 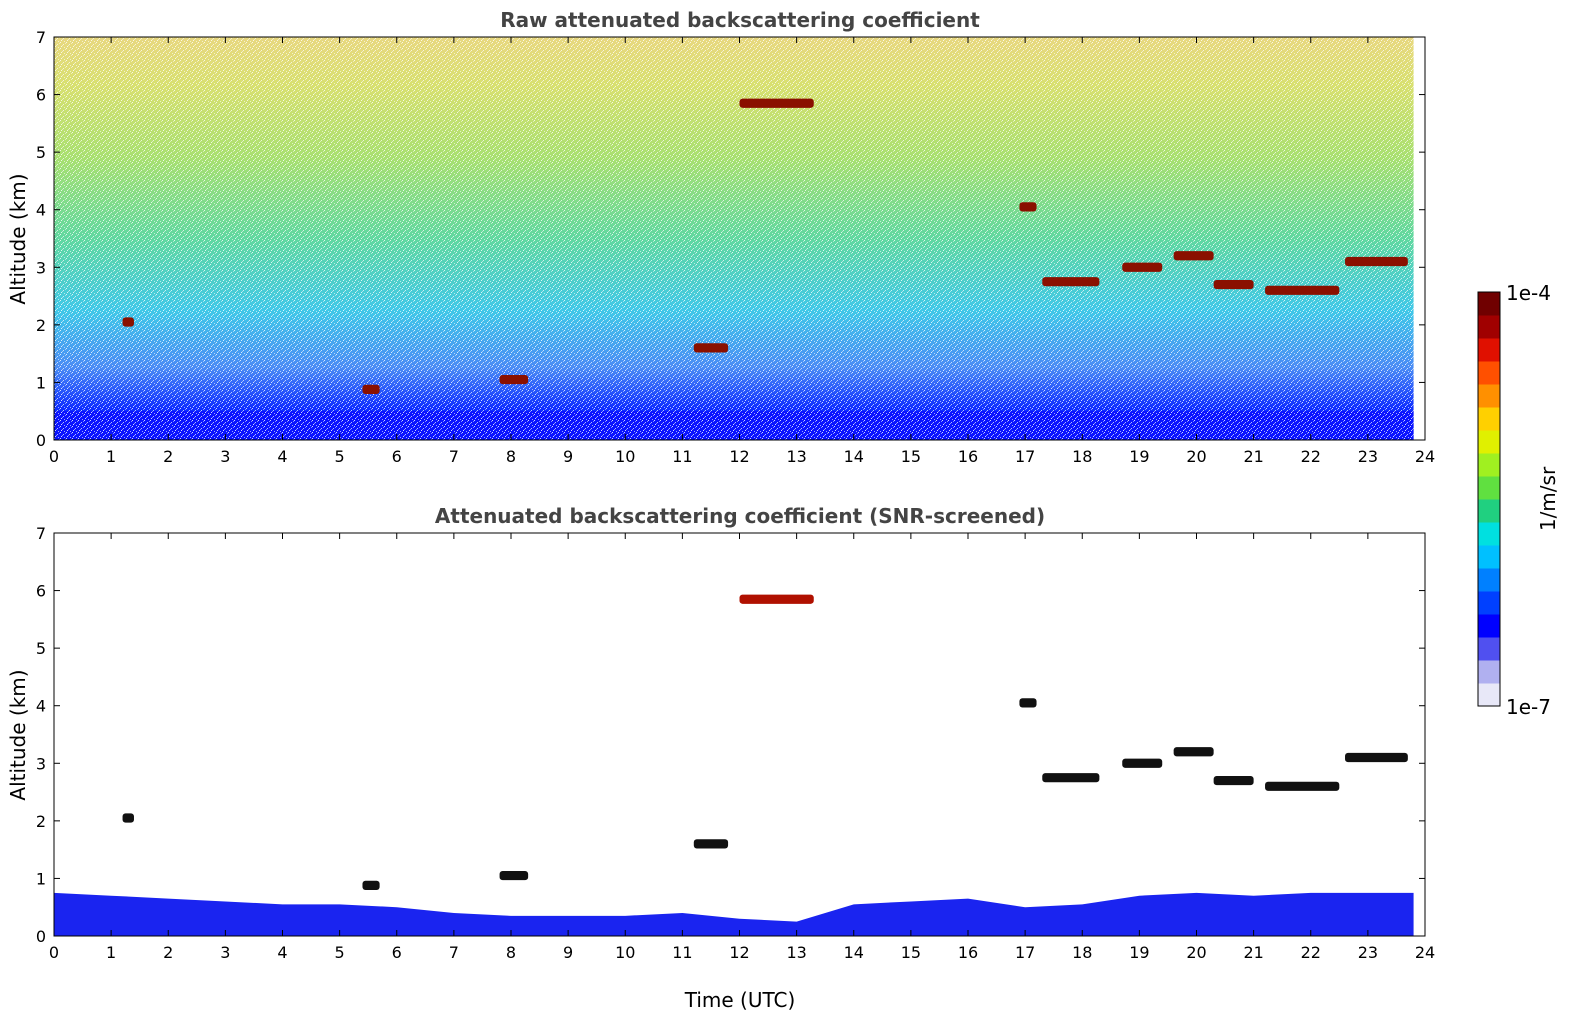 What do you see at coordinates (1425, 456) in the screenshot?
I see `x-tick-label: 24` at bounding box center [1425, 456].